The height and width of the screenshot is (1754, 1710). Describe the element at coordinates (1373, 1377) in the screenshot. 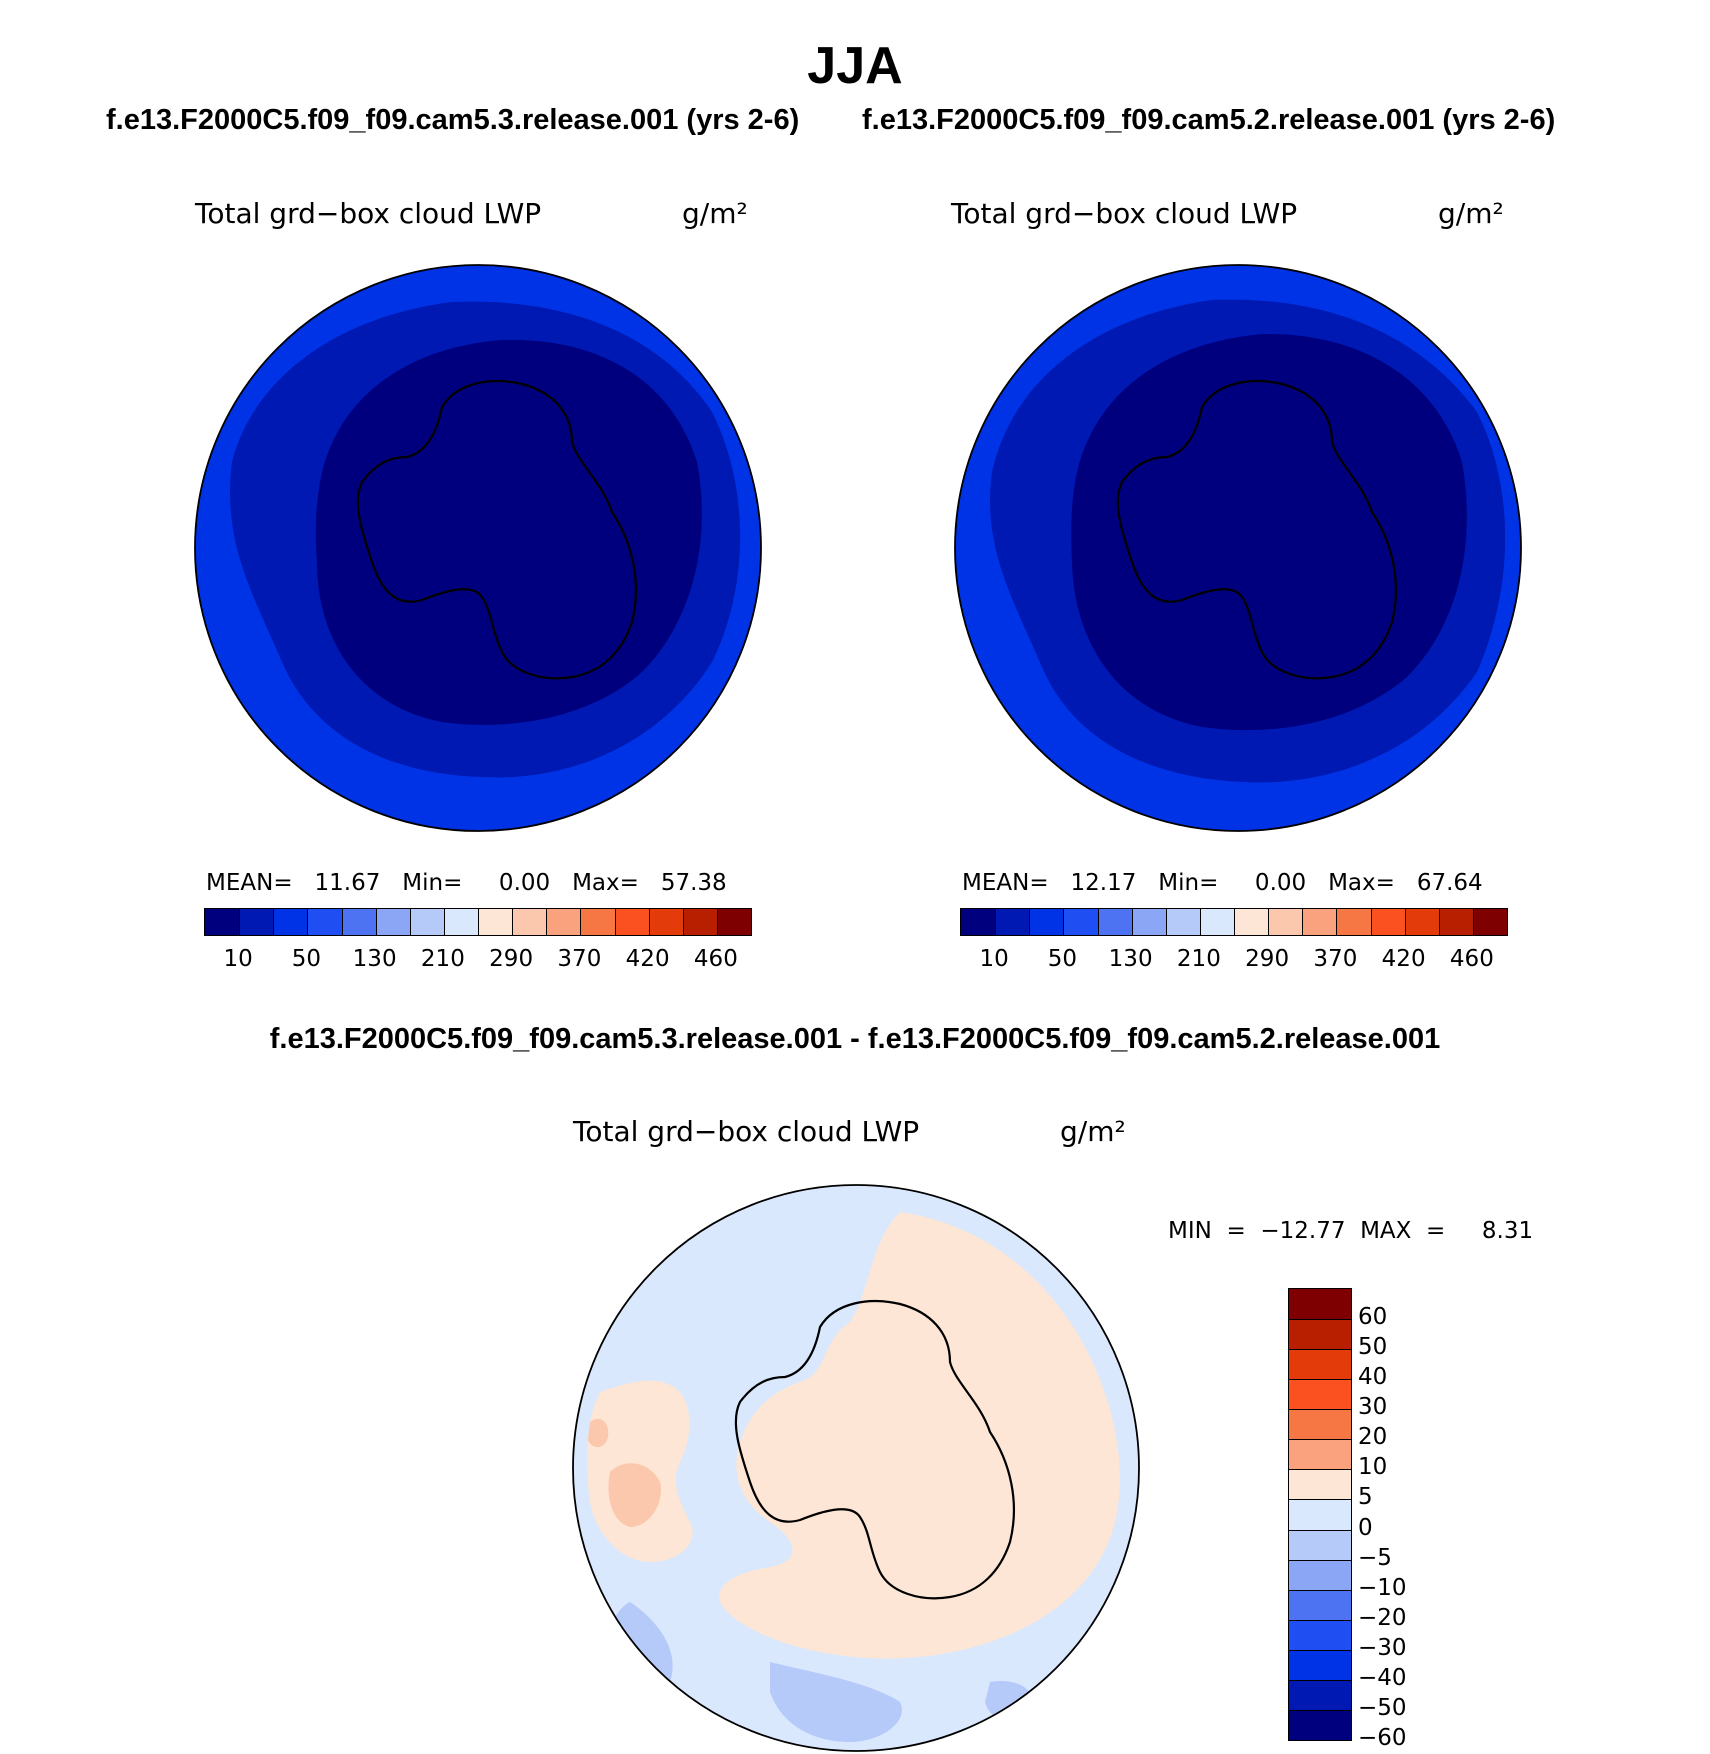

I see `diff-colorbar-tick-label: 40` at that location.